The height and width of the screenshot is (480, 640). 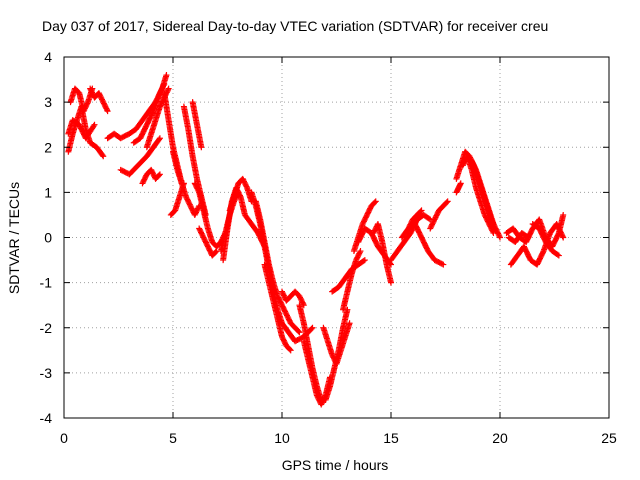 What do you see at coordinates (46, 328) in the screenshot?
I see `y-tick-label: -2` at bounding box center [46, 328].